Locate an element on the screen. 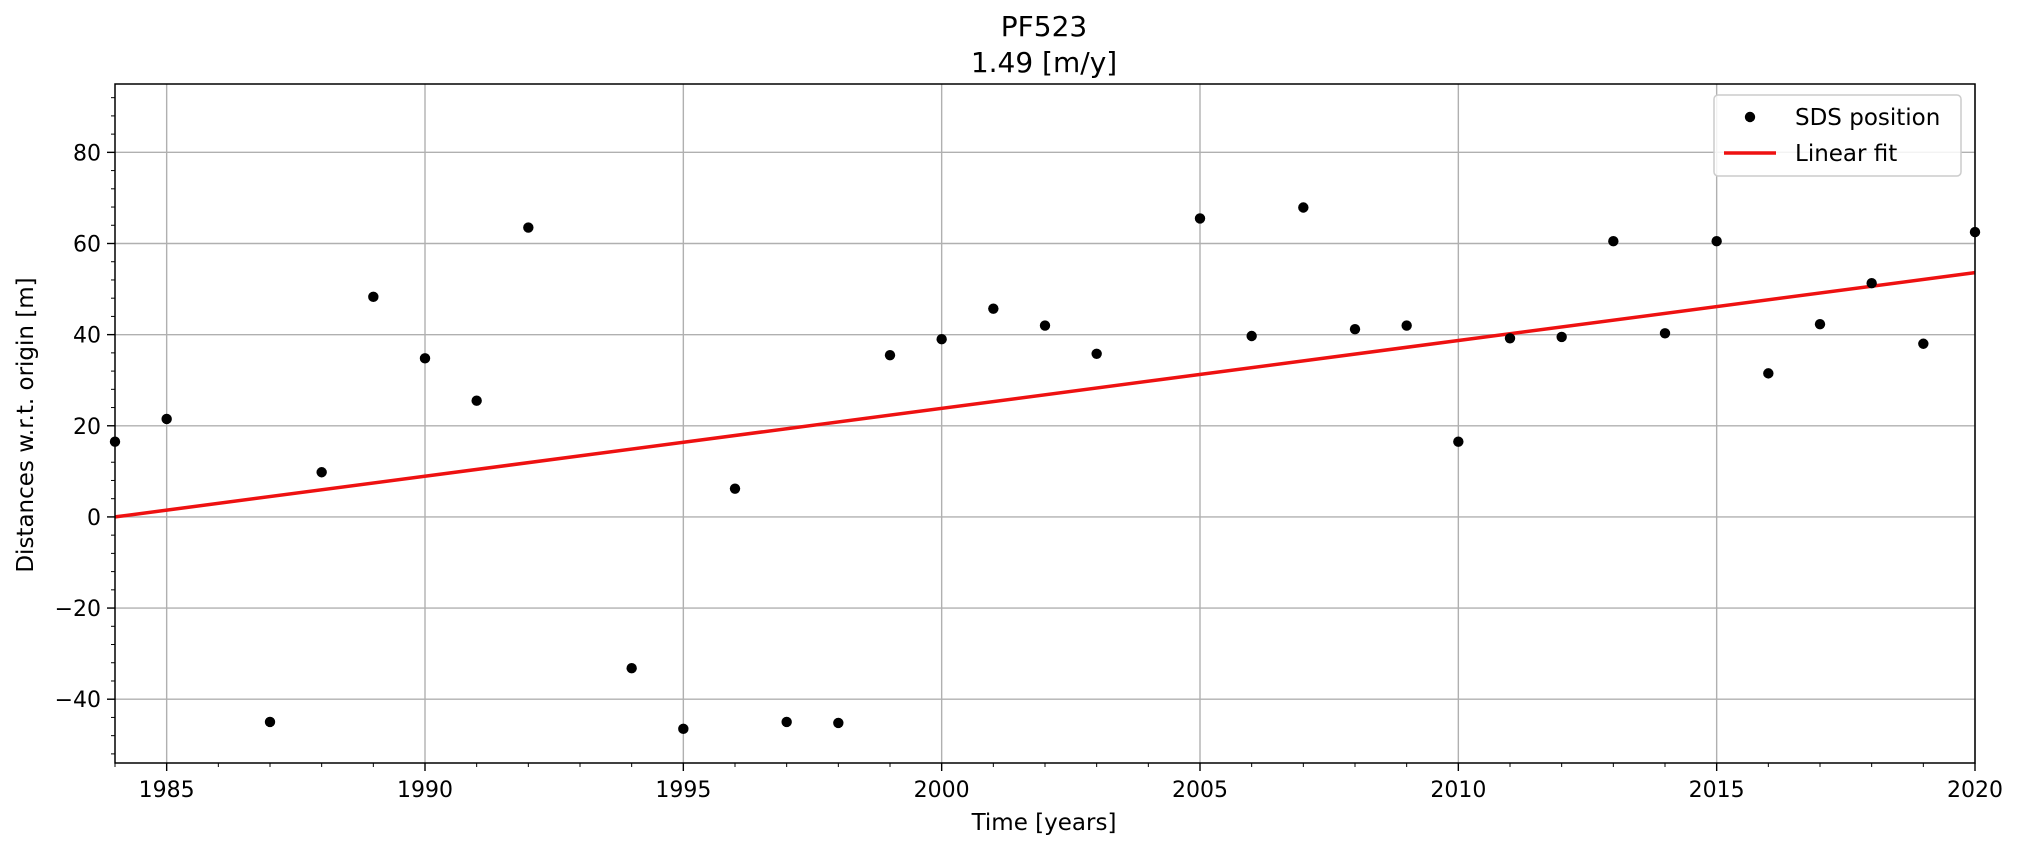 This screenshot has height=849, width=2021. legend-box is located at coordinates (1837, 135).